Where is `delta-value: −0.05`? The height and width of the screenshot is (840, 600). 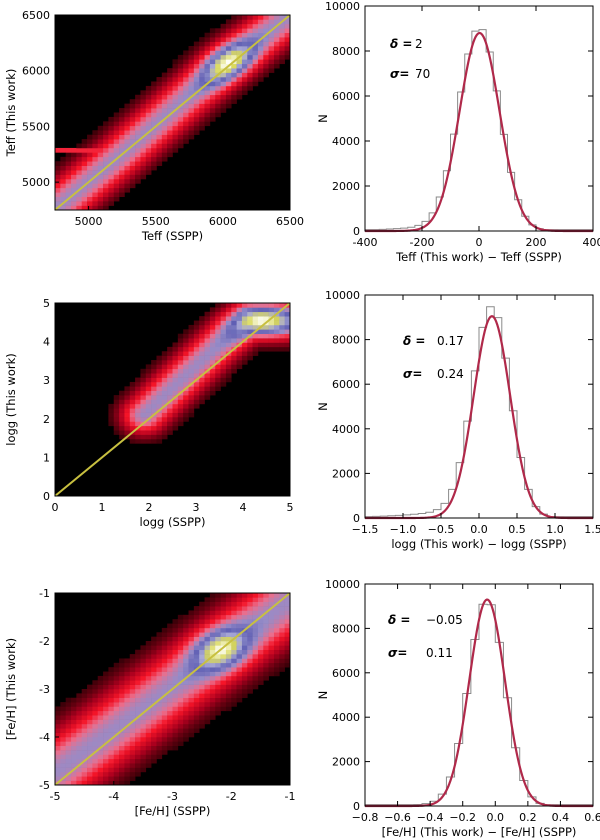 delta-value: −0.05 is located at coordinates (444, 620).